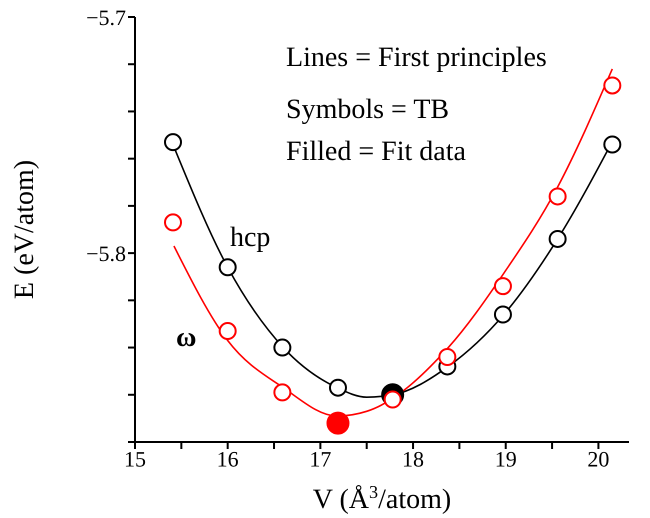 This screenshot has height=518, width=650. I want to click on x-tick-label: 18, so click(413, 459).